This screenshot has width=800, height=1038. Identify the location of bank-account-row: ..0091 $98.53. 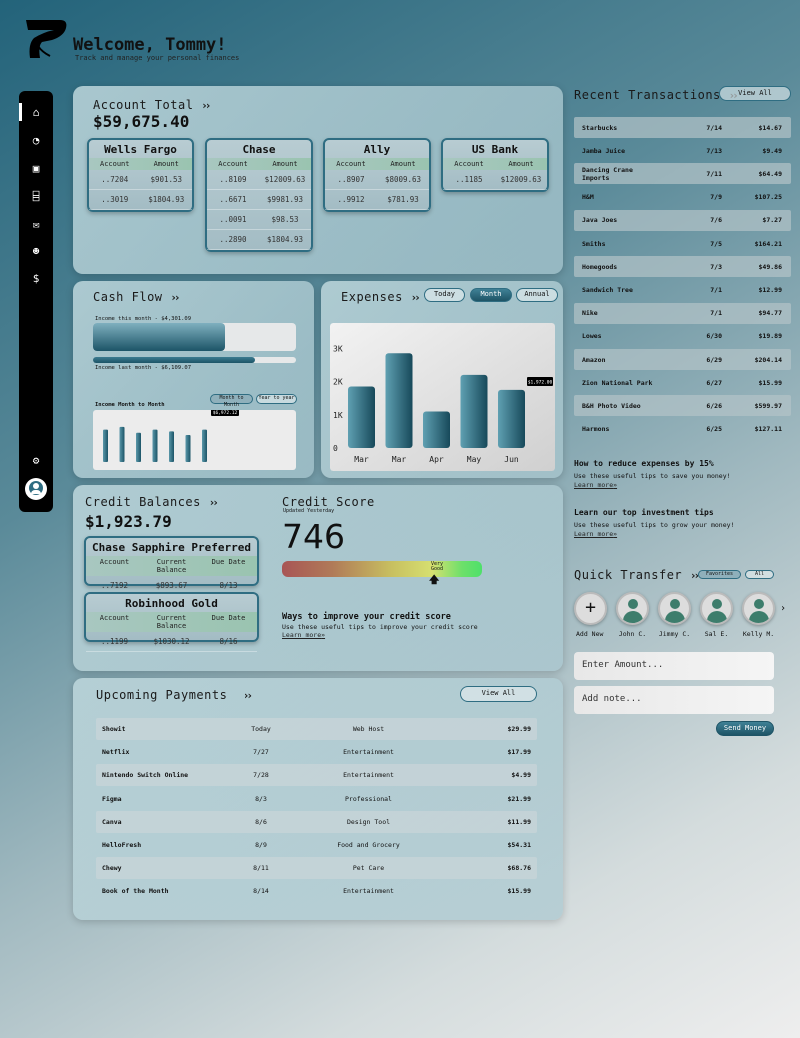
(259, 220).